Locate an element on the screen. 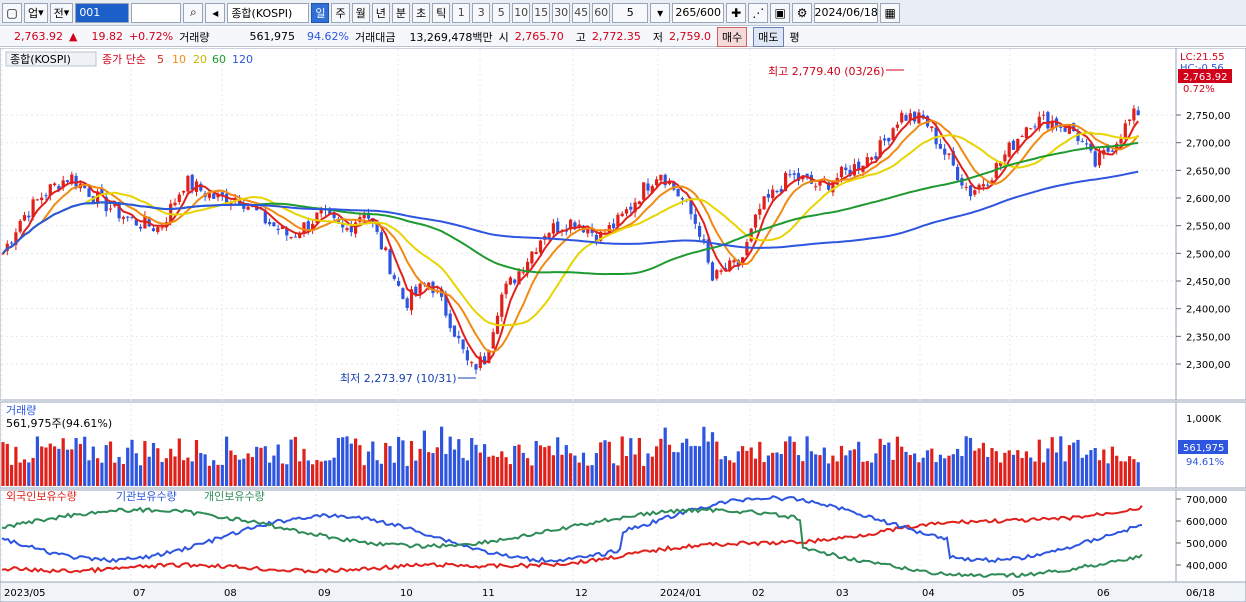 The width and height of the screenshot is (1246, 602). type-select: 전 ▾ is located at coordinates (61, 12).